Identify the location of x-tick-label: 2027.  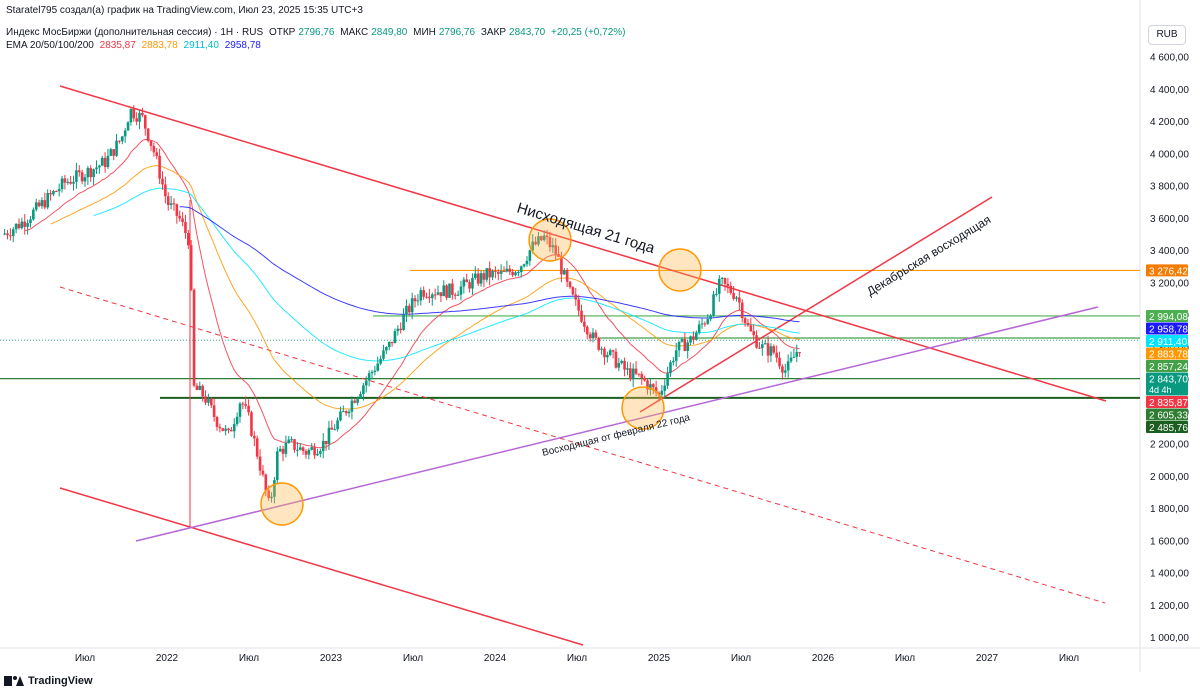
(987, 658).